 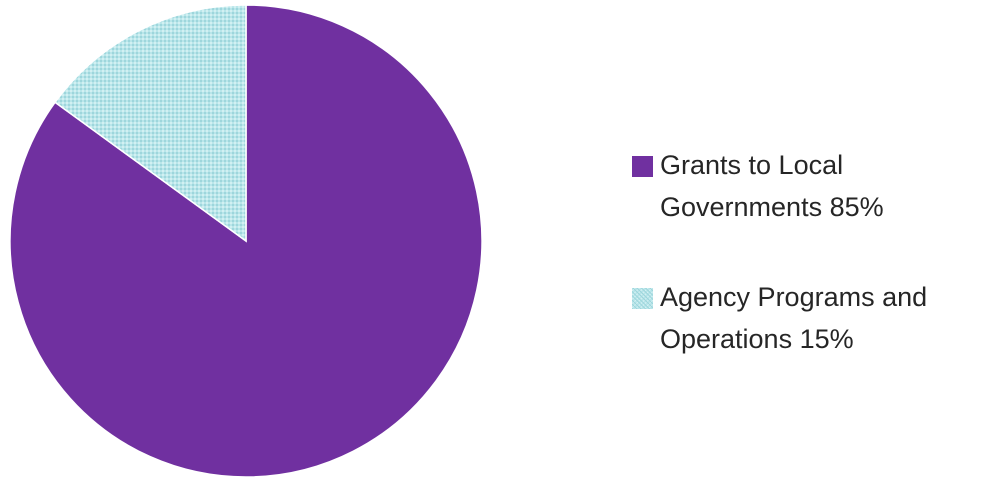 What do you see at coordinates (757, 339) in the screenshot?
I see `legend-label-agency-line2: Operations 15%` at bounding box center [757, 339].